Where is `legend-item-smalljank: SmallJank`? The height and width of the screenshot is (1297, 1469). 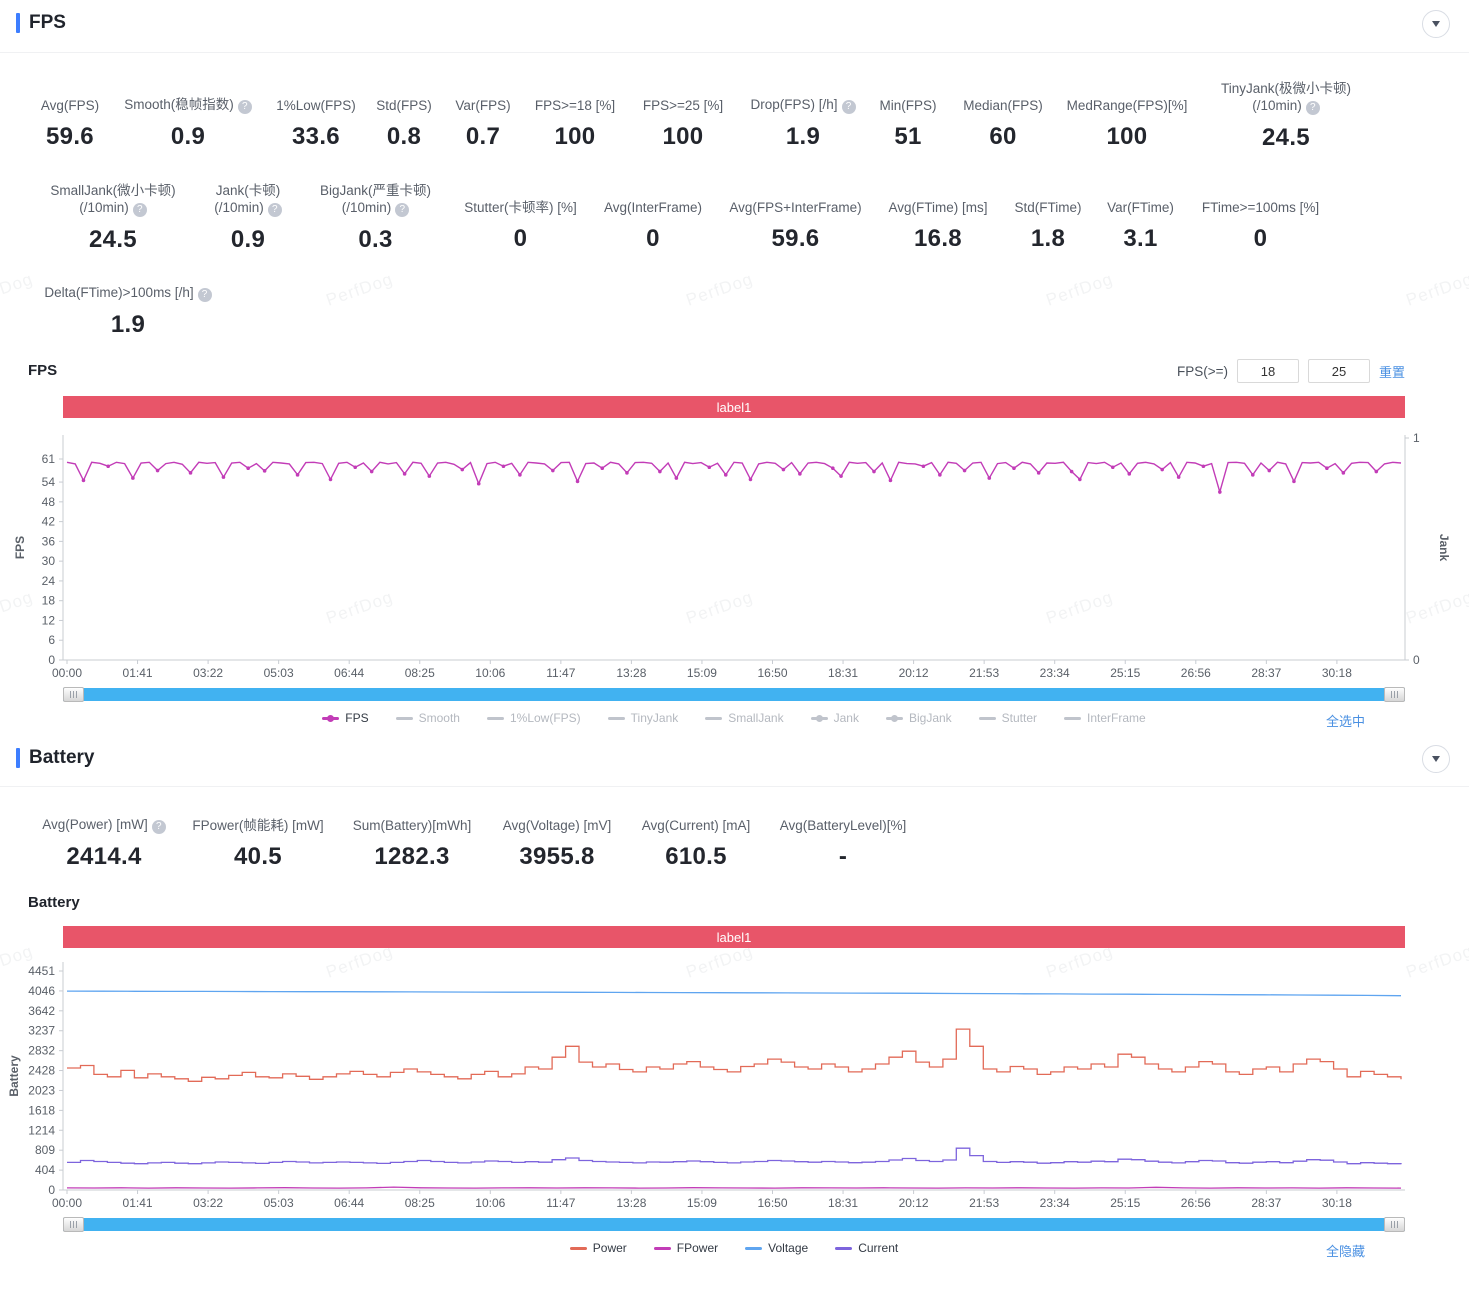 legend-item-smalljank: SmallJank is located at coordinates (744, 718).